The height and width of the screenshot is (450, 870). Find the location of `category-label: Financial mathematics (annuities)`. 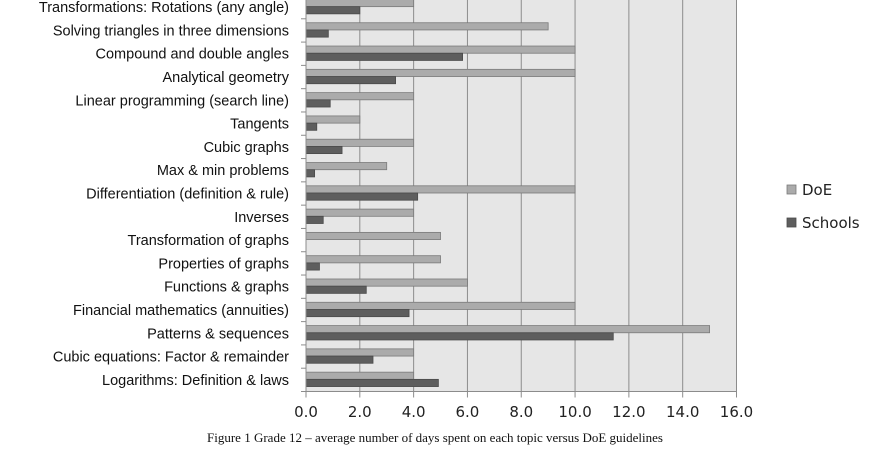

category-label: Financial mathematics (annuities) is located at coordinates (181, 311).